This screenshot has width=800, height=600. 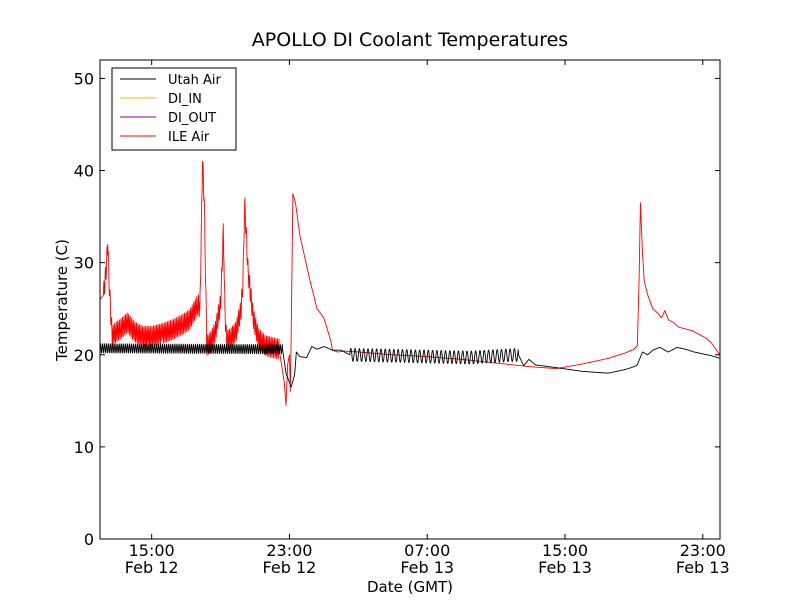 What do you see at coordinates (189, 137) in the screenshot?
I see `legend-label: ILE Air` at bounding box center [189, 137].